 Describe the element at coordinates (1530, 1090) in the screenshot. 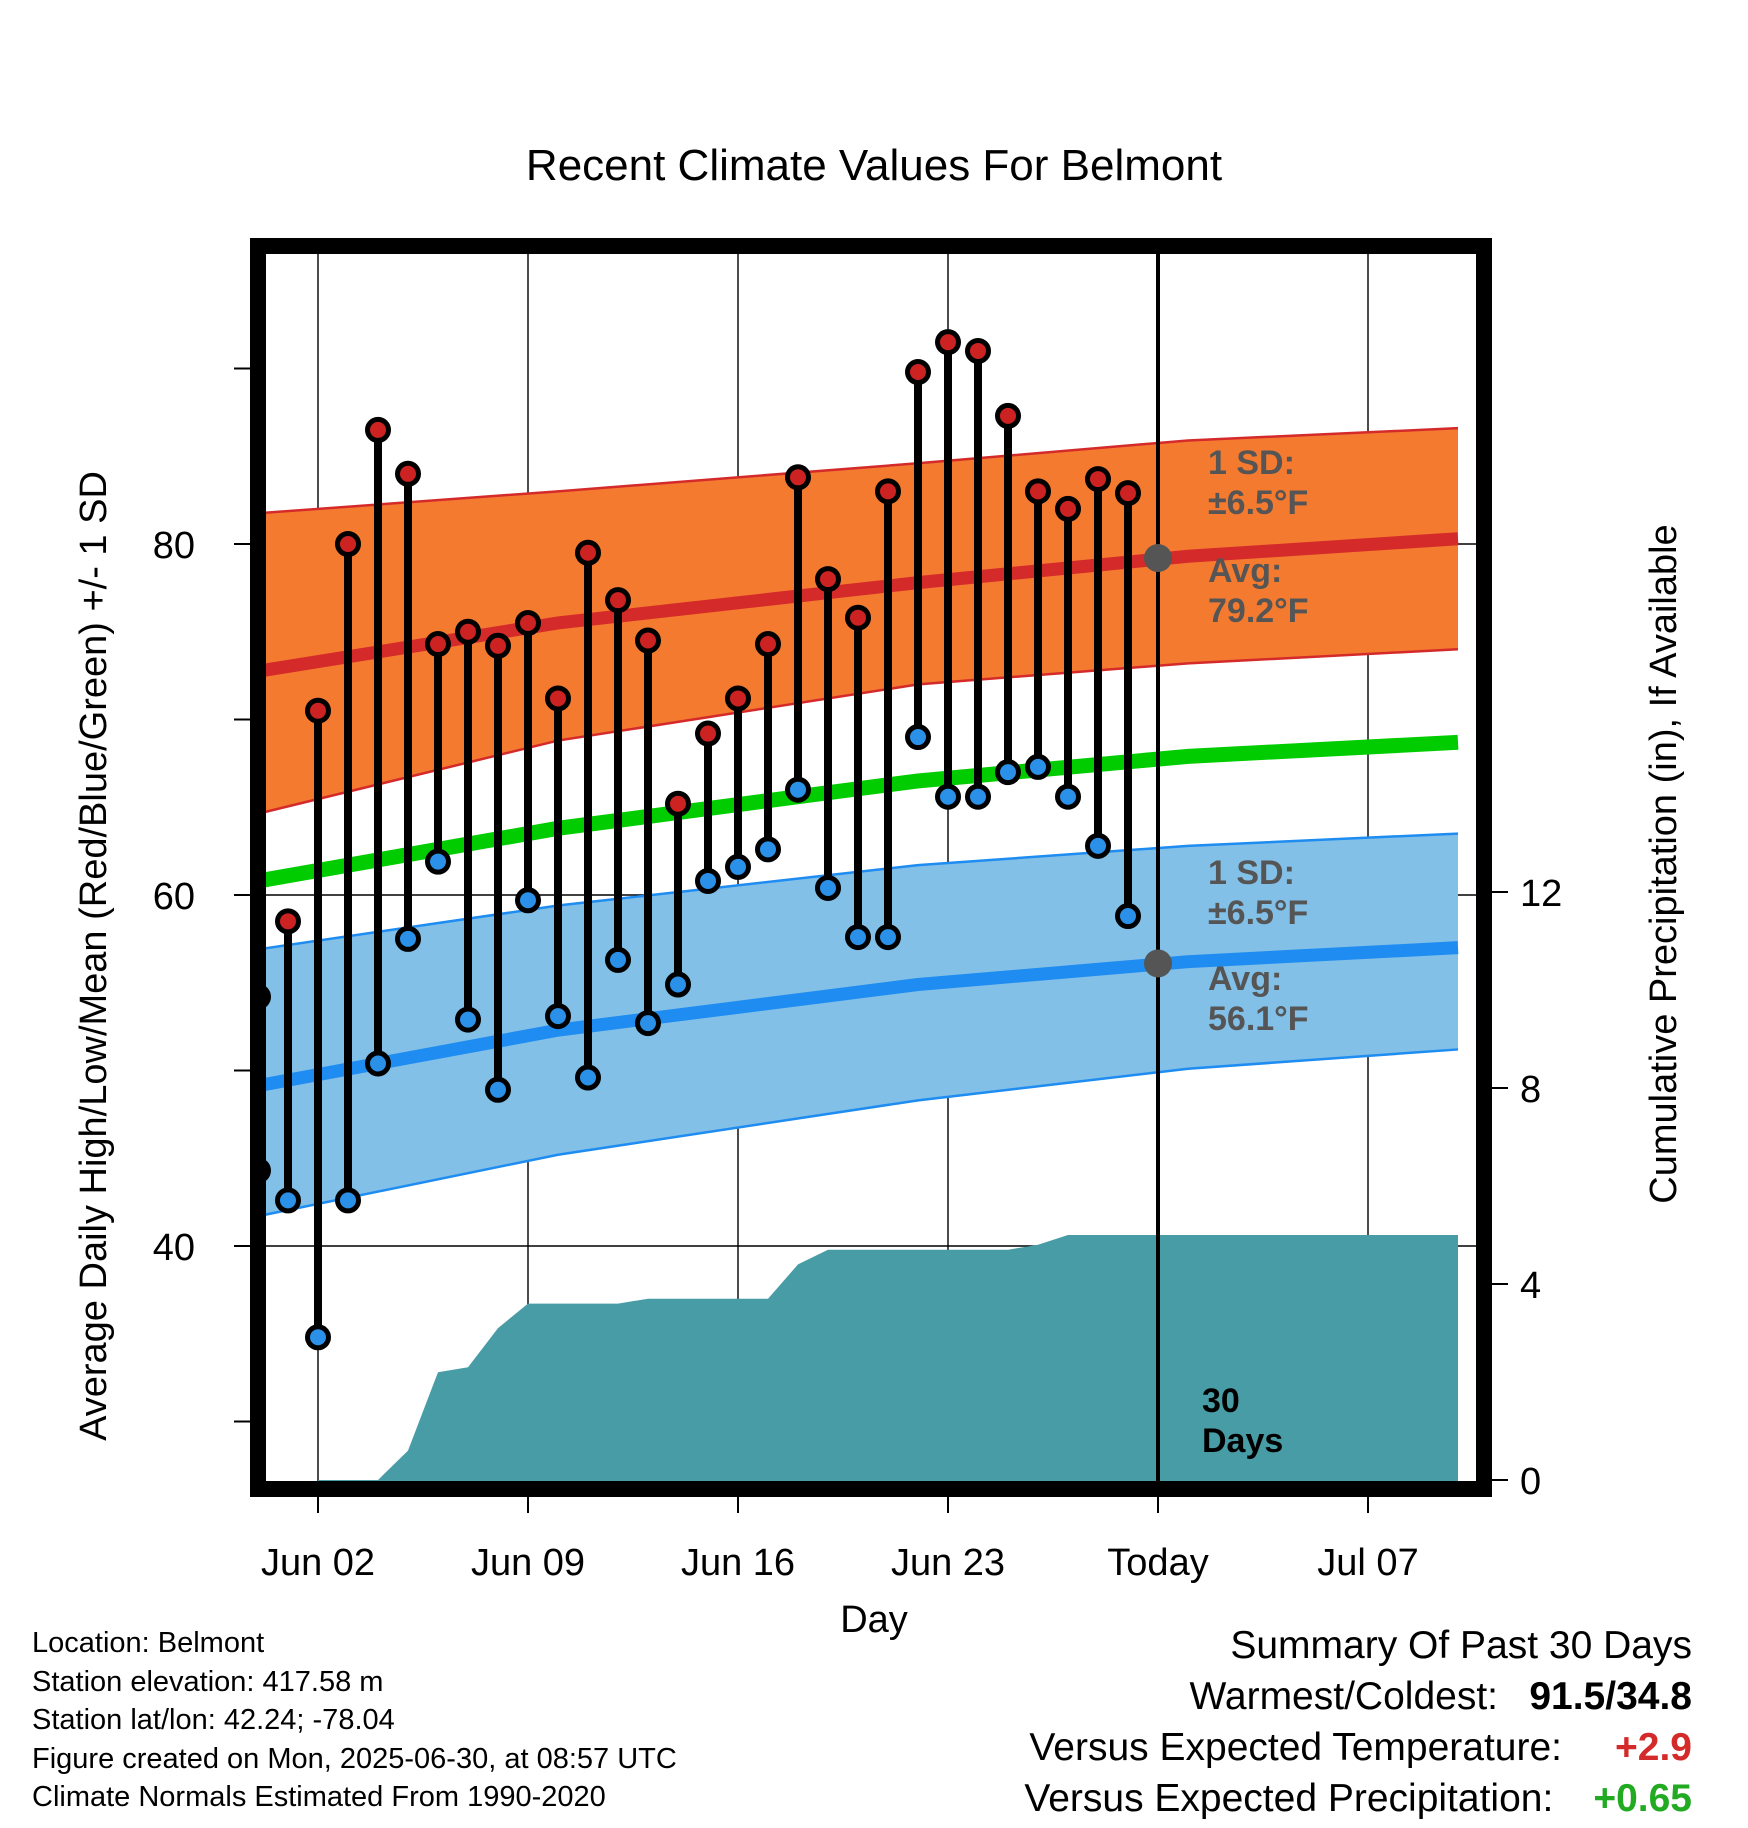

I see `y-tick-label-right: 8` at that location.